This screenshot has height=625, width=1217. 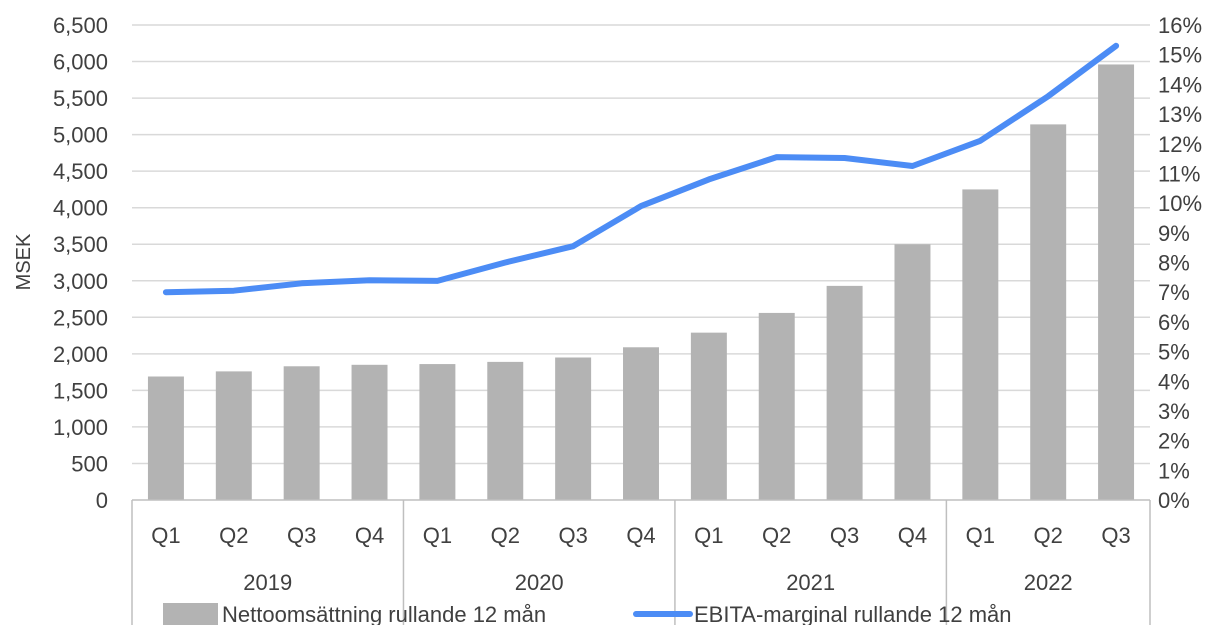 What do you see at coordinates (267, 582) in the screenshot?
I see `x-group-label: 2019` at bounding box center [267, 582].